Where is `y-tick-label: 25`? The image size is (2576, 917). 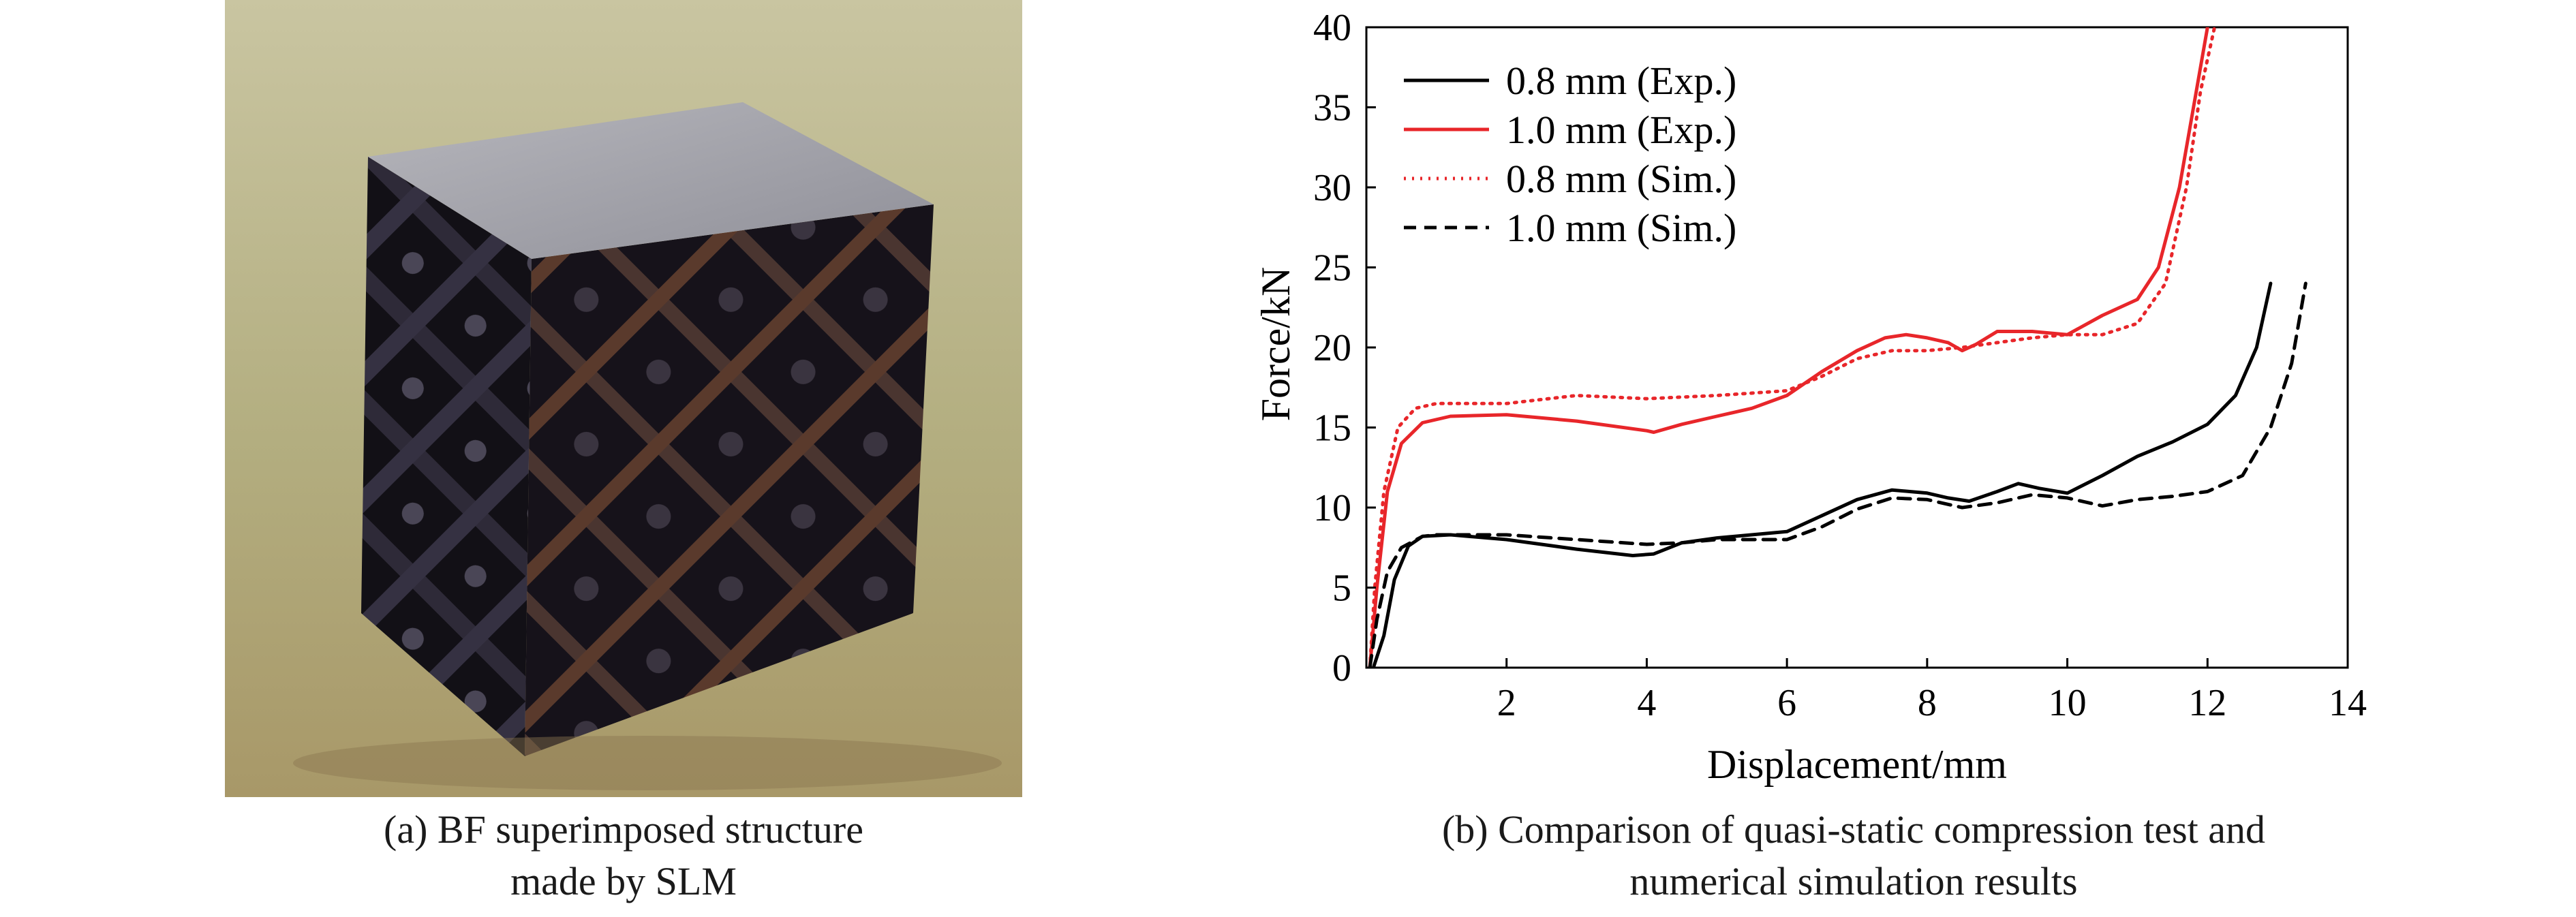
y-tick-label: 25 is located at coordinates (1332, 268).